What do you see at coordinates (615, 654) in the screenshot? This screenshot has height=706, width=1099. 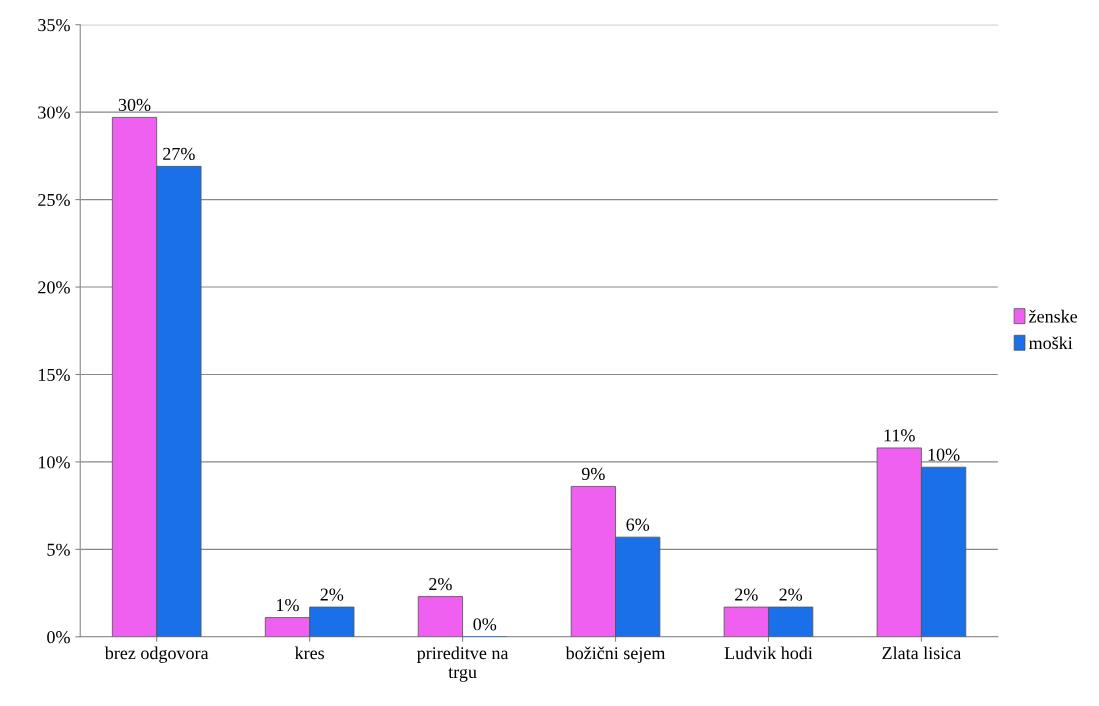 I see `x-tick-label: božični sejem` at bounding box center [615, 654].